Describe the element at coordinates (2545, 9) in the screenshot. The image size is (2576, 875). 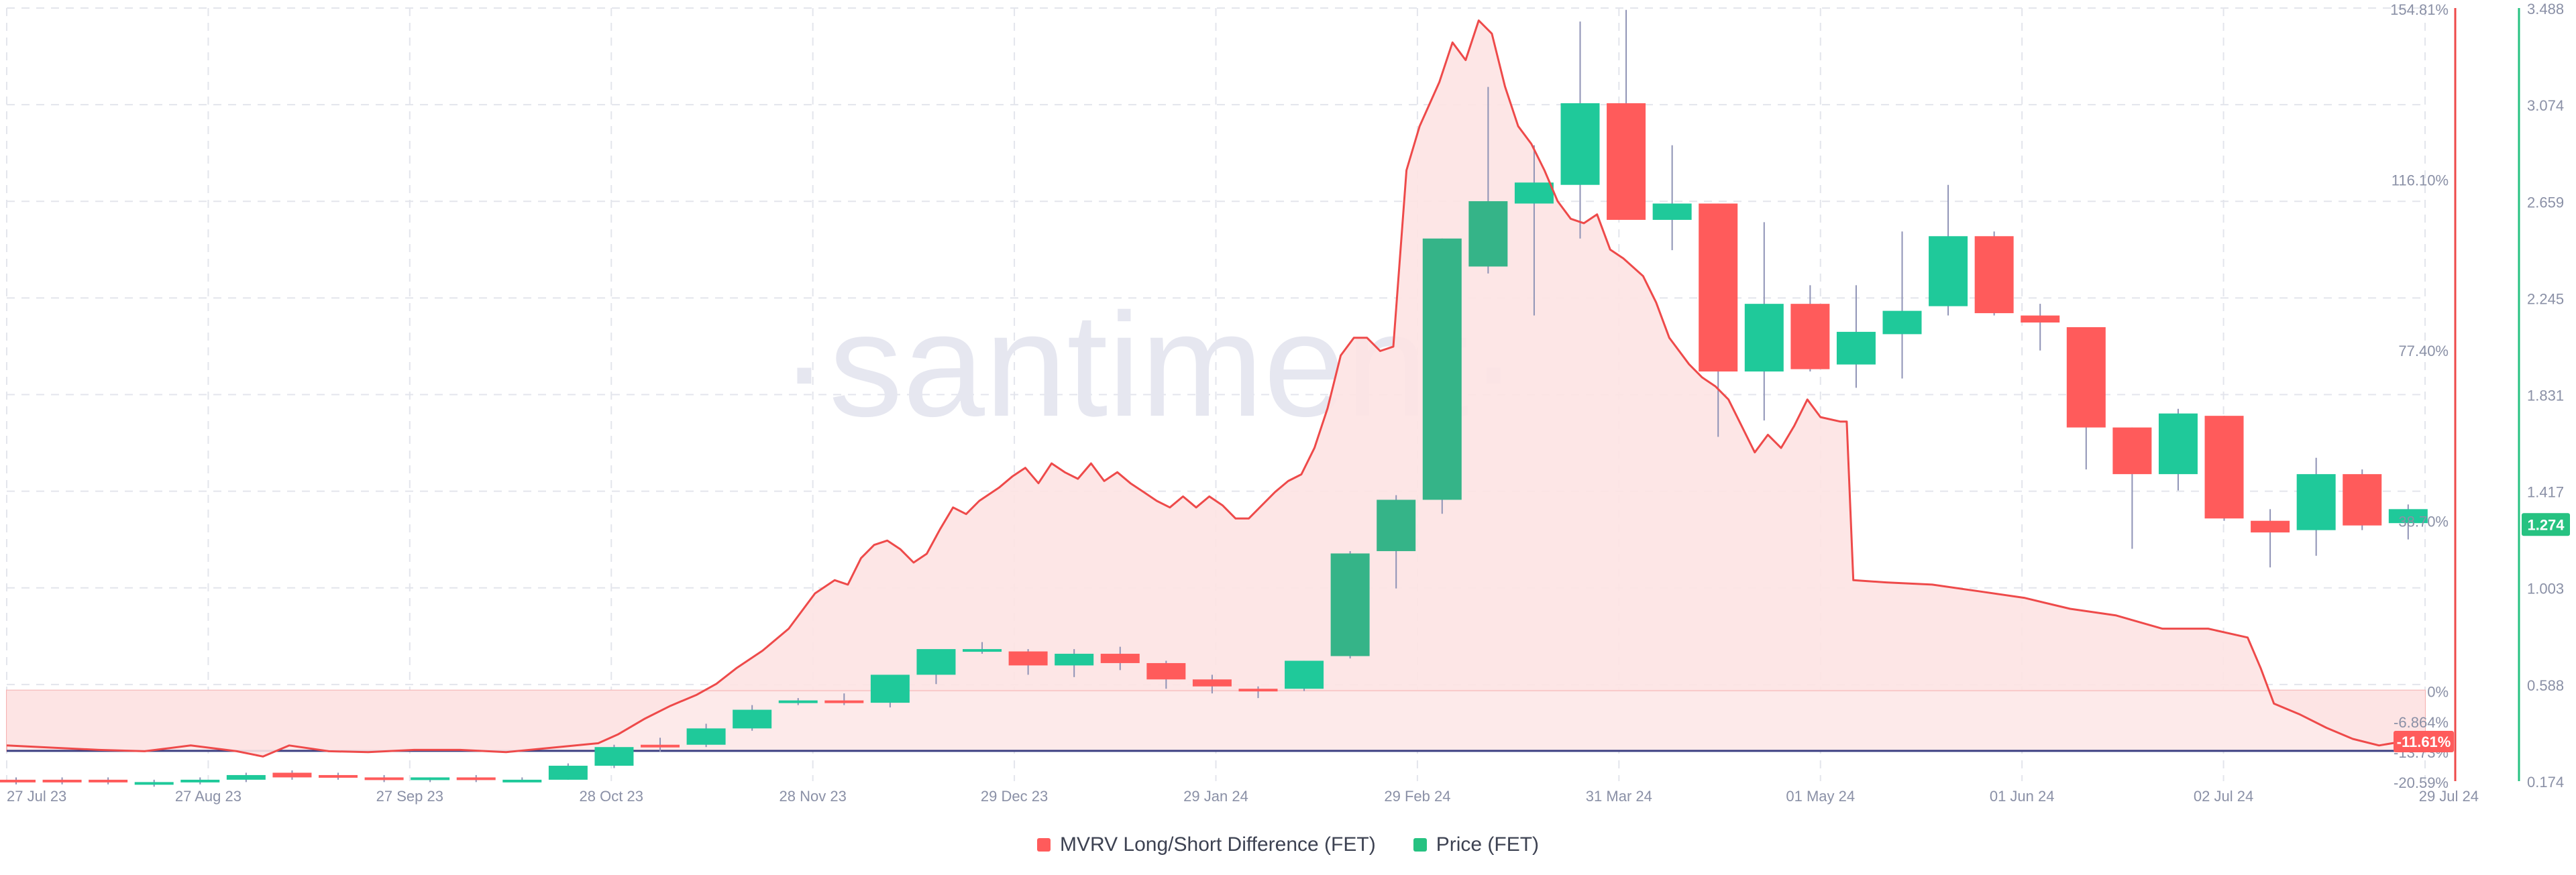
I see `price-tick-label: 3.488` at that location.